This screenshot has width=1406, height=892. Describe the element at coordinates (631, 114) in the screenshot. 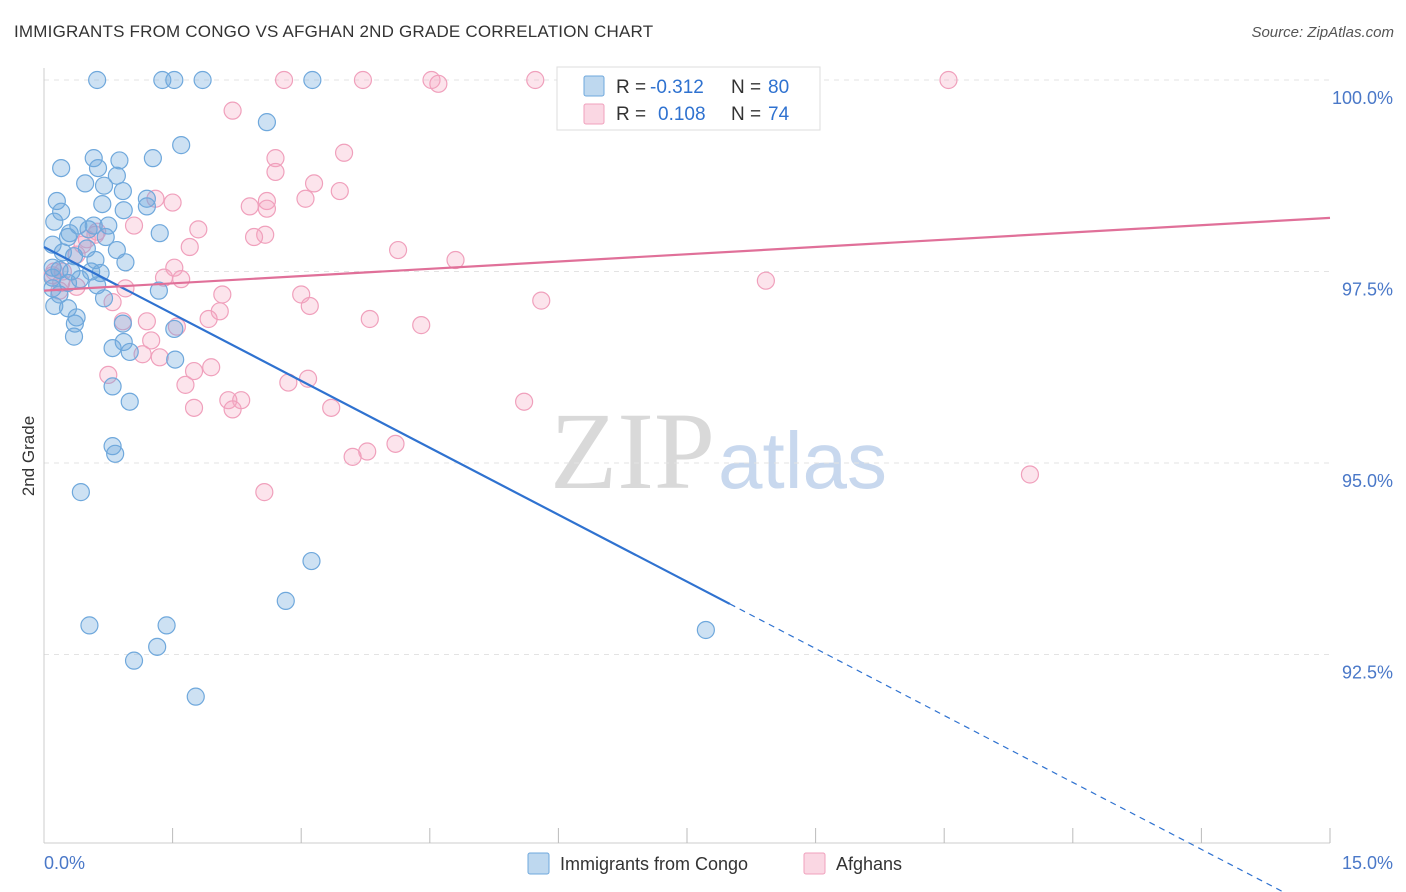

I see `legend-r-label-afghan: R =` at that location.